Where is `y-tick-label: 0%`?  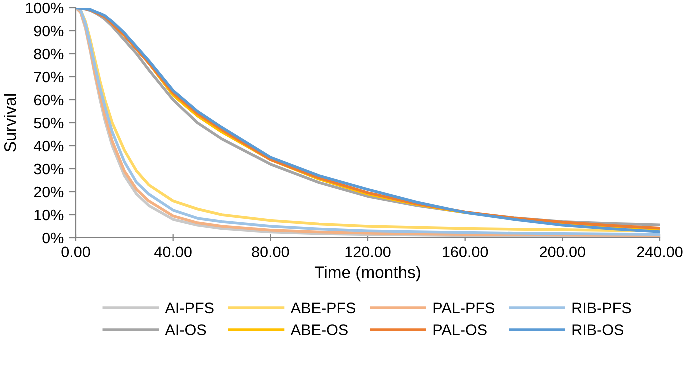
y-tick-label: 0% is located at coordinates (53, 238).